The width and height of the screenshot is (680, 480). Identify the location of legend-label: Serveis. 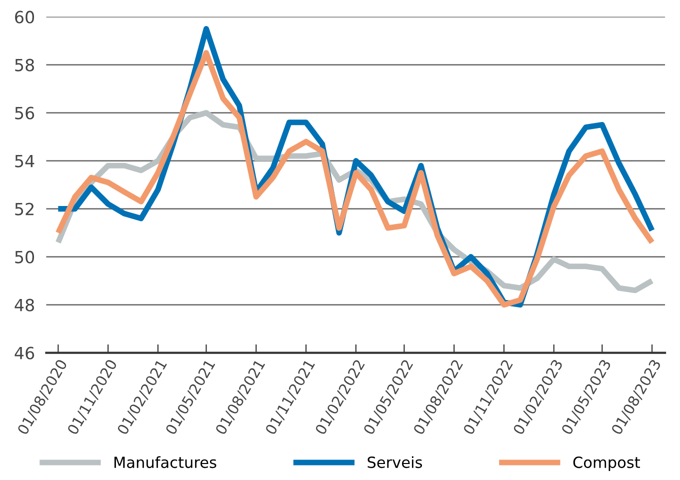
(395, 462).